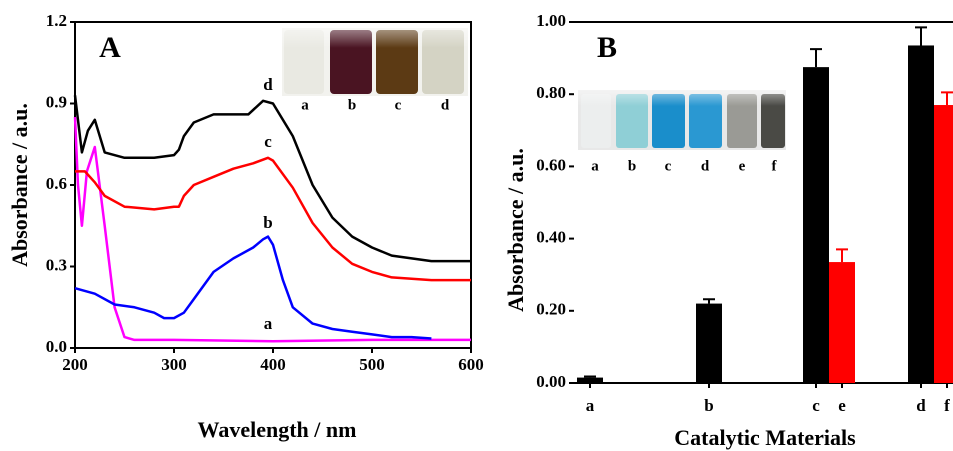  Describe the element at coordinates (56, 101) in the screenshot. I see `y-tick-label: 0.9` at that location.